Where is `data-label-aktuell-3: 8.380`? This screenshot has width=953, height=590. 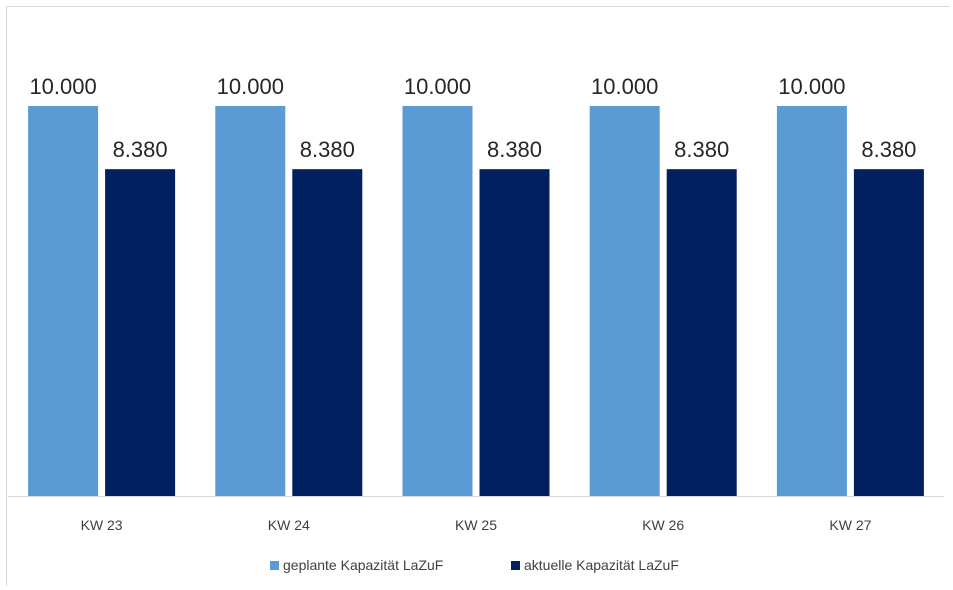
data-label-aktuell-3: 8.380 is located at coordinates (514, 149).